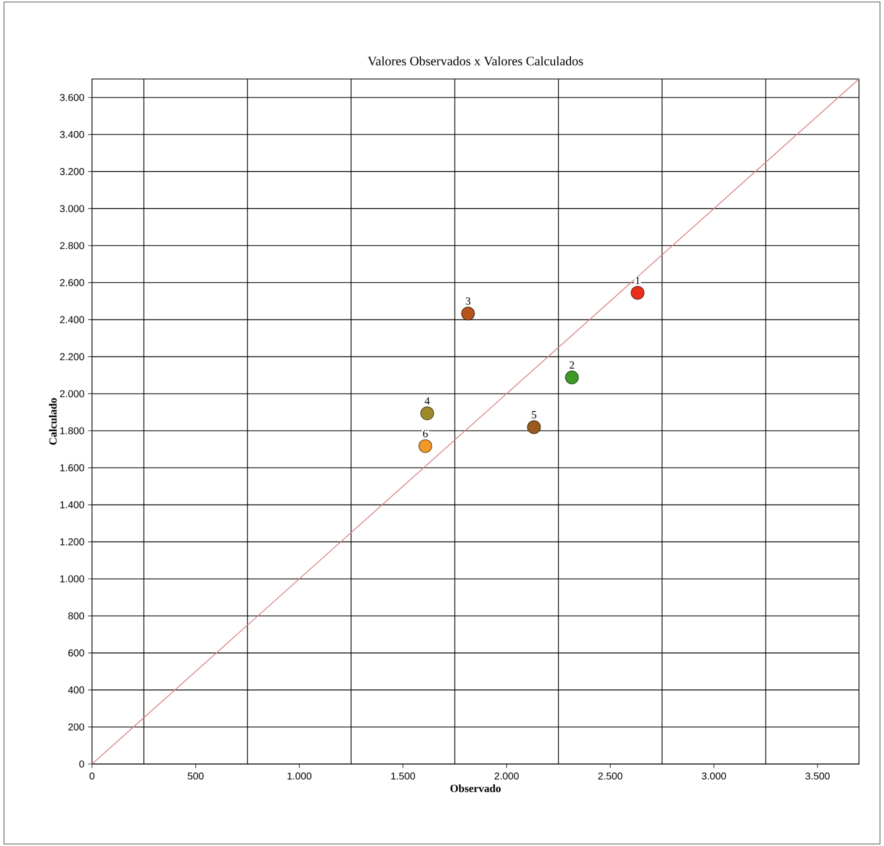  What do you see at coordinates (76, 652) in the screenshot?
I see `y-tick-label: 600` at bounding box center [76, 652].